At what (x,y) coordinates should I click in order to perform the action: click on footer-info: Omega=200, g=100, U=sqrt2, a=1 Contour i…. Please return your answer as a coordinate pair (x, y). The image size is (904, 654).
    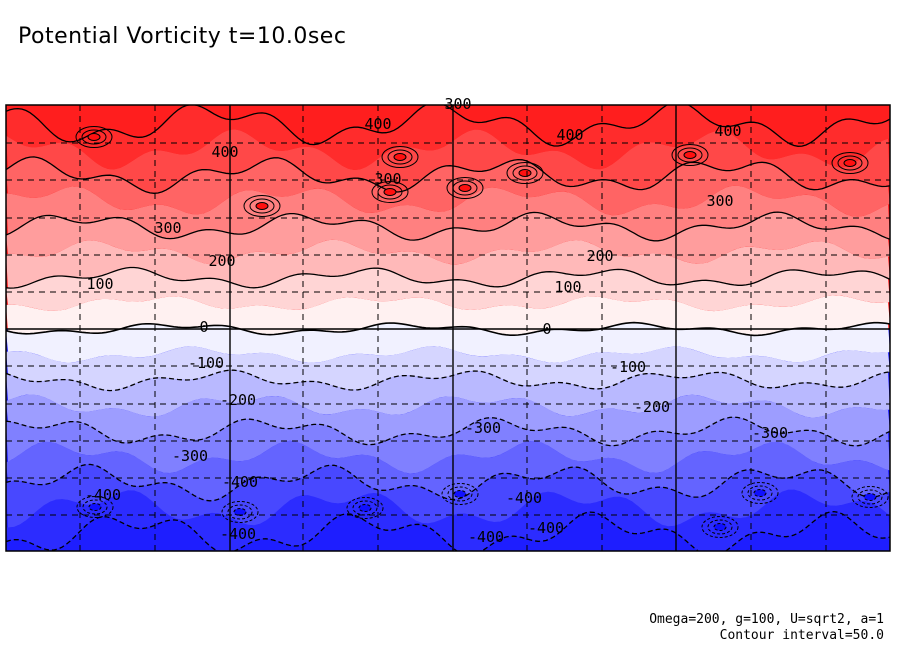
    Looking at the image, I should click on (766, 628).